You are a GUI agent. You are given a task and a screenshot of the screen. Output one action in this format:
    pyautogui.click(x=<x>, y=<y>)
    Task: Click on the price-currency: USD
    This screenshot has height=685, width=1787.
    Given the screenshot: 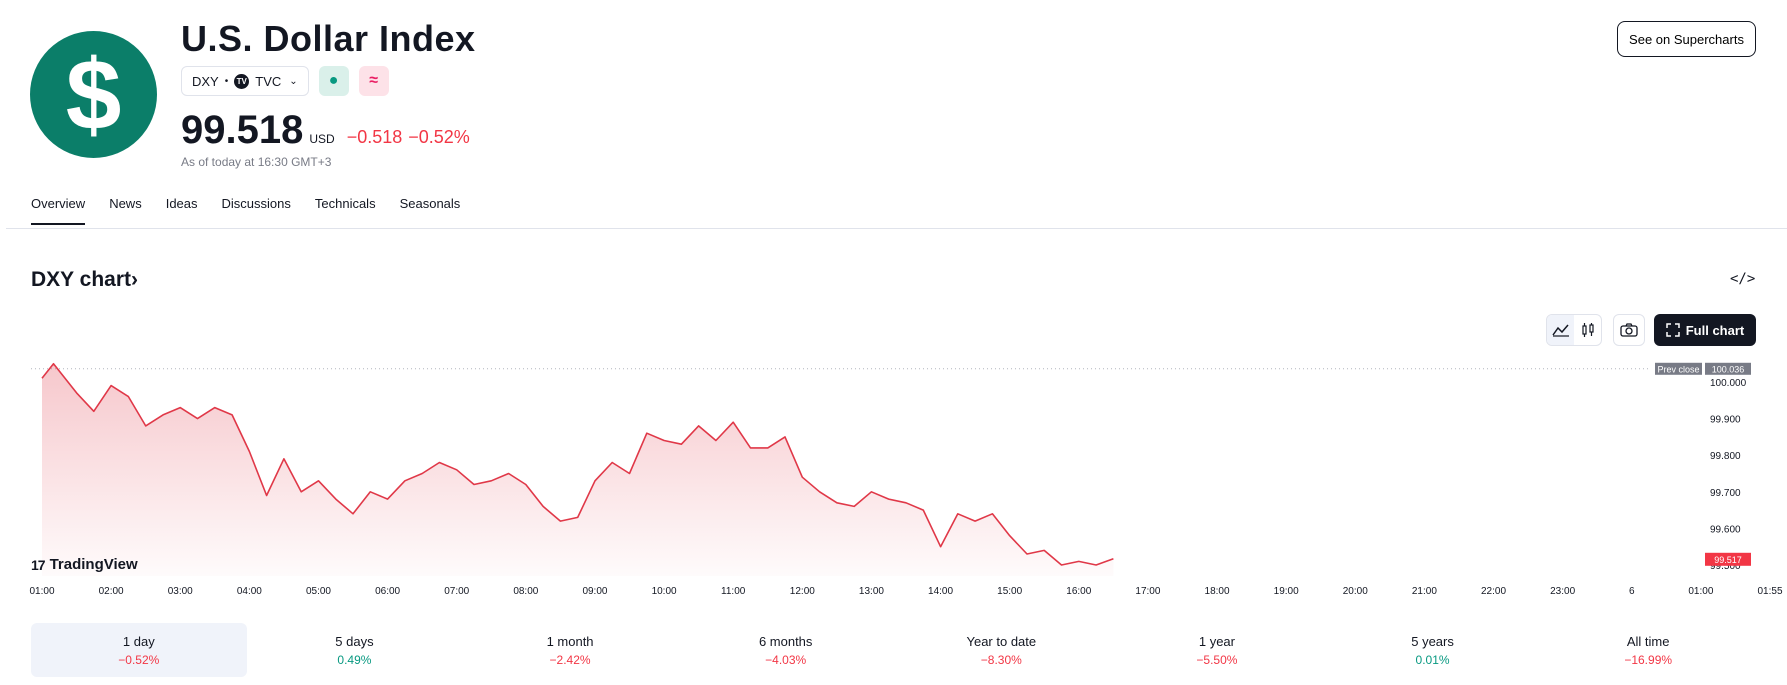 What is the action you would take?
    pyautogui.click(x=322, y=139)
    